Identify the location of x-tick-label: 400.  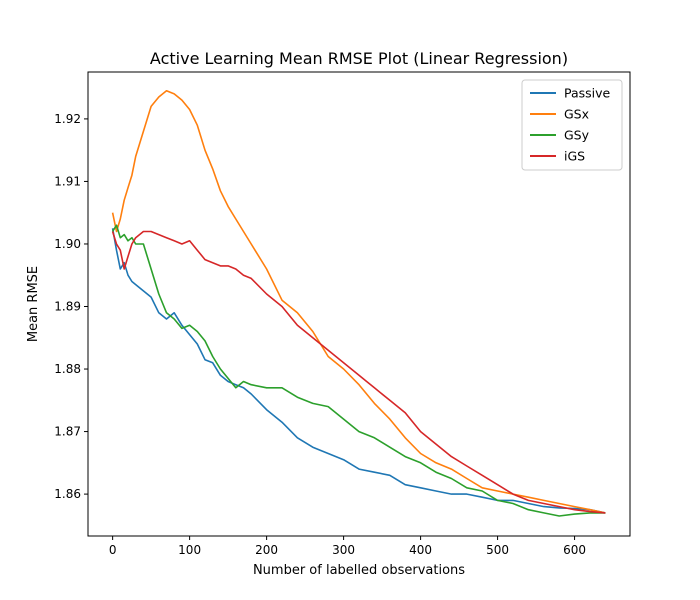
(420, 550).